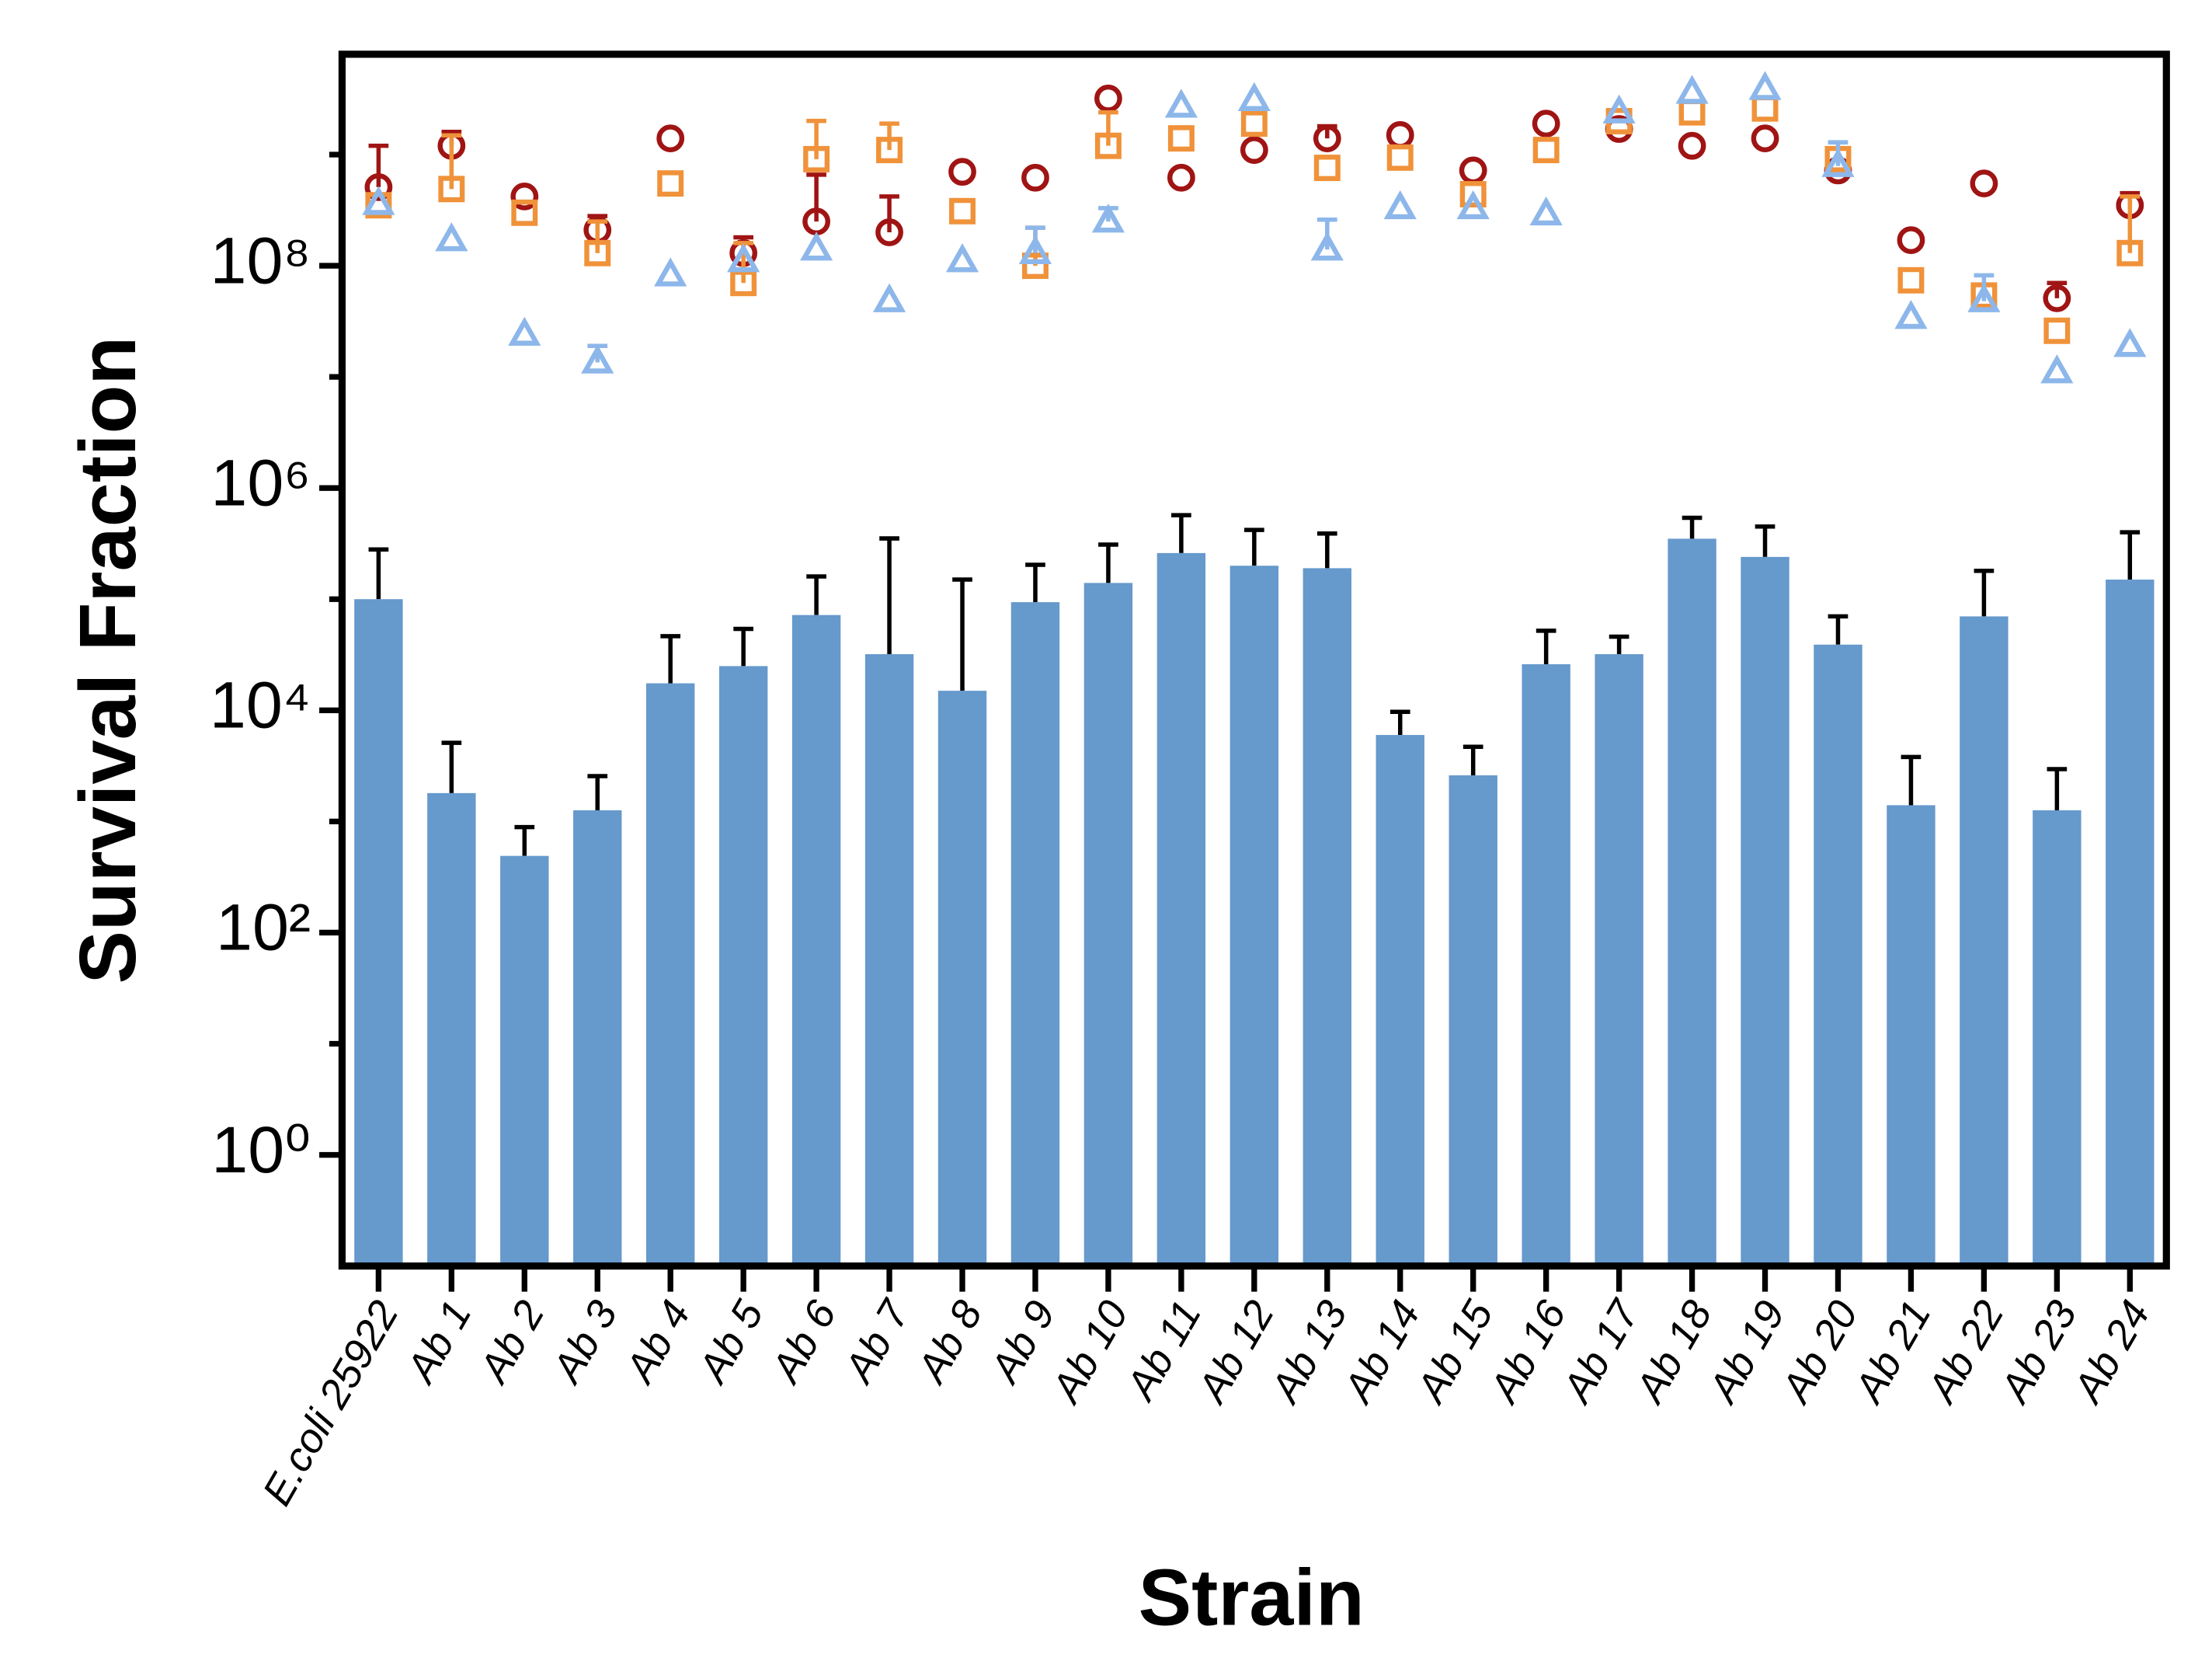 The height and width of the screenshot is (1661, 2212). What do you see at coordinates (1252, 1597) in the screenshot?
I see `x-axis-title: Strain` at bounding box center [1252, 1597].